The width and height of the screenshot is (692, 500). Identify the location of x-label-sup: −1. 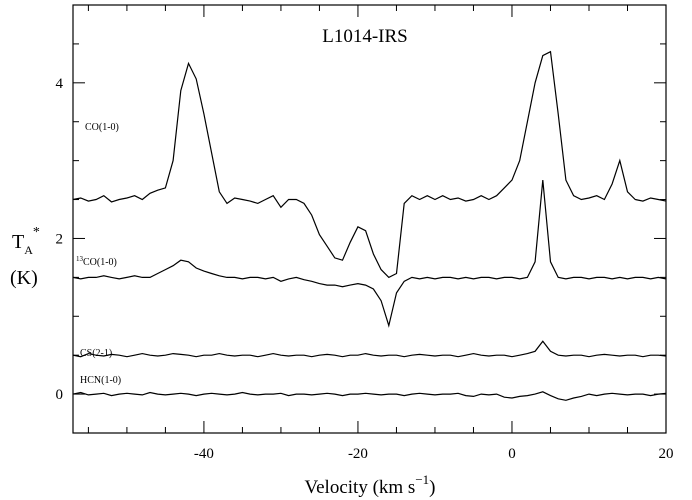
(422, 479).